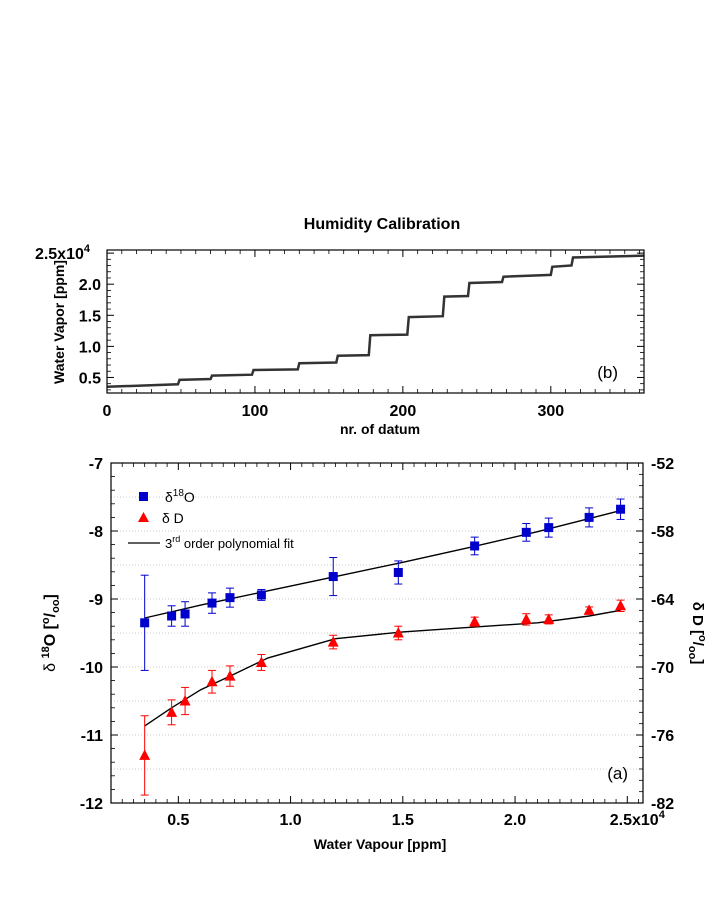 This screenshot has width=708, height=917. Describe the element at coordinates (180, 496) in the screenshot. I see `legend-label-d18o: δ18O` at that location.